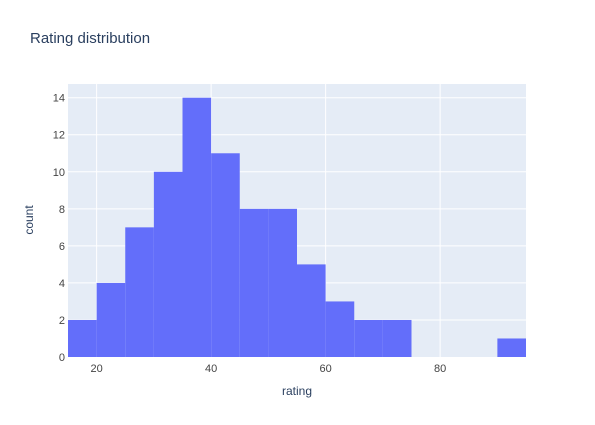 The width and height of the screenshot is (595, 425). I want to click on y-tick-label: 14, so click(59, 99).